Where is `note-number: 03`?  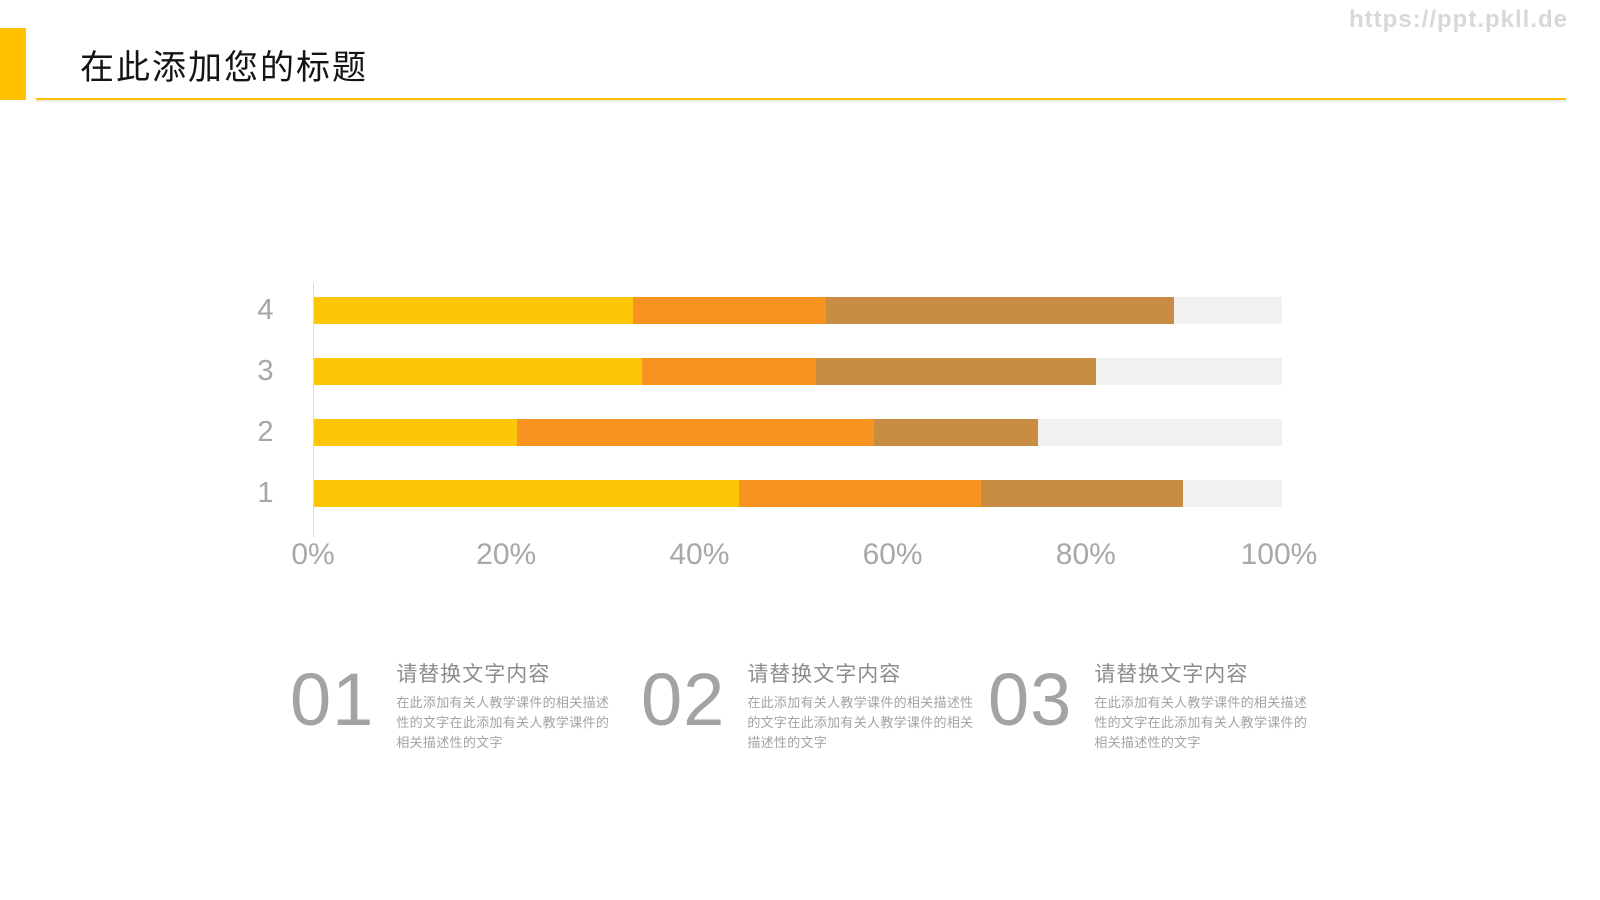 note-number: 03 is located at coordinates (1030, 699).